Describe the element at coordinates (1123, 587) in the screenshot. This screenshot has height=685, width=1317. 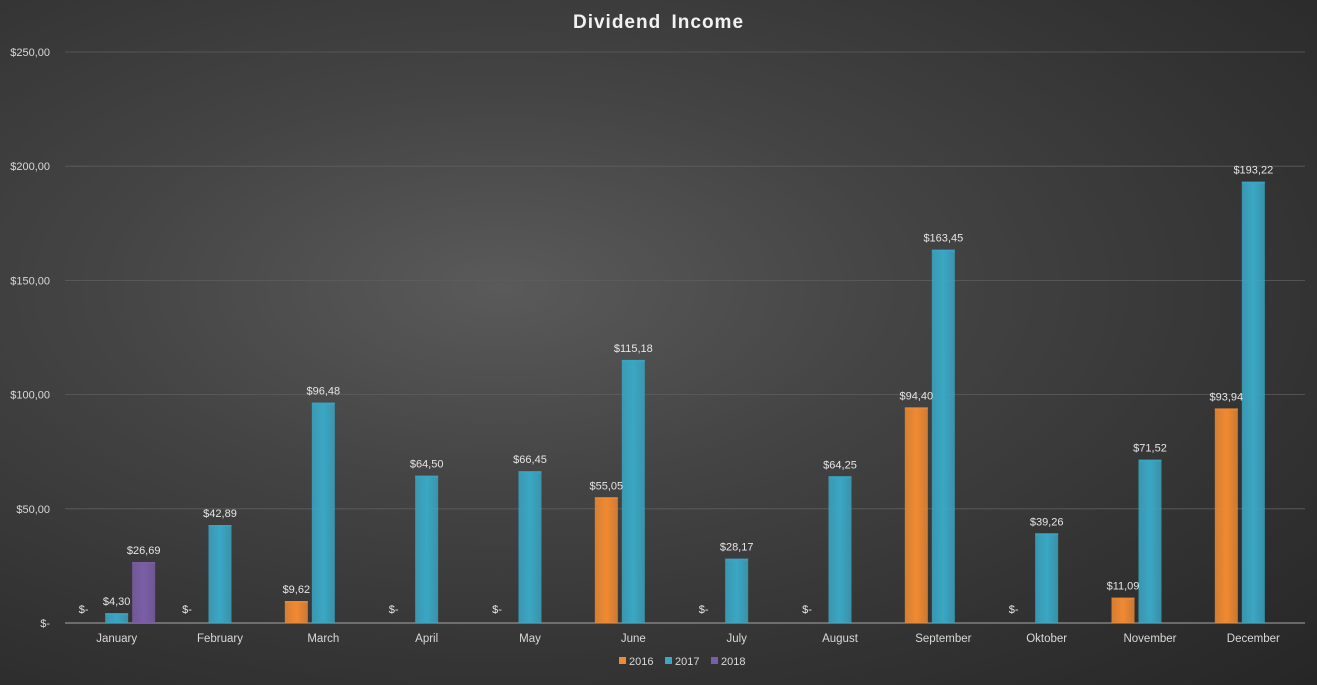
I see `data-label: $11,09` at that location.